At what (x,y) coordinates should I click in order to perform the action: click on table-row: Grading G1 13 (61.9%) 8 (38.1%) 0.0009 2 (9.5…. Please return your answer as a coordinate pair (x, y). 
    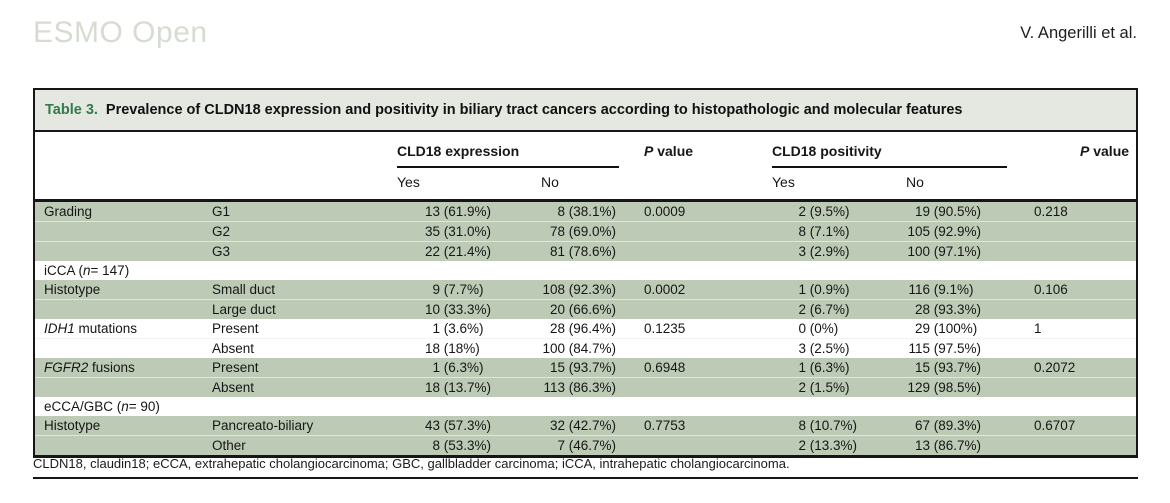
    Looking at the image, I should click on (585, 211).